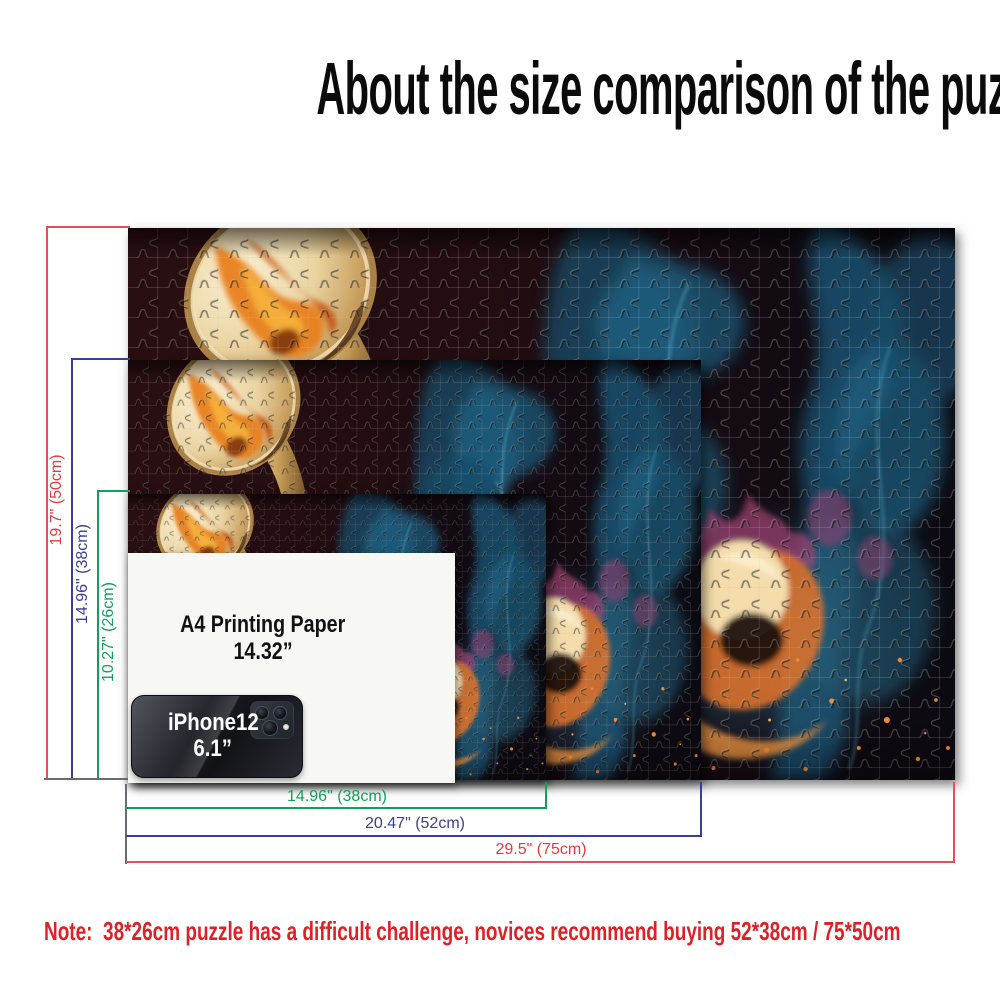 This screenshot has height=1000, width=1000. I want to click on dim-label-width-75cm: 29.5" (75cm), so click(541, 849).